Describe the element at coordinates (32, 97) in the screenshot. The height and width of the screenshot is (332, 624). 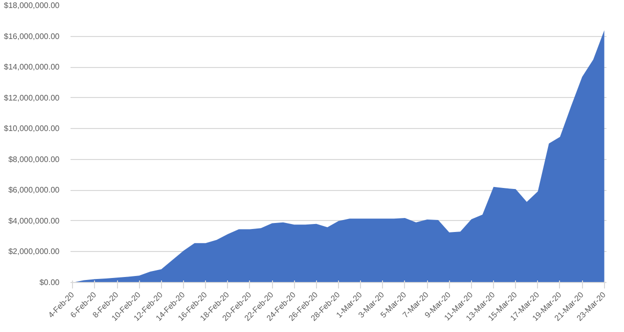
I see `y-tick-label: $12,000,000.00` at that location.